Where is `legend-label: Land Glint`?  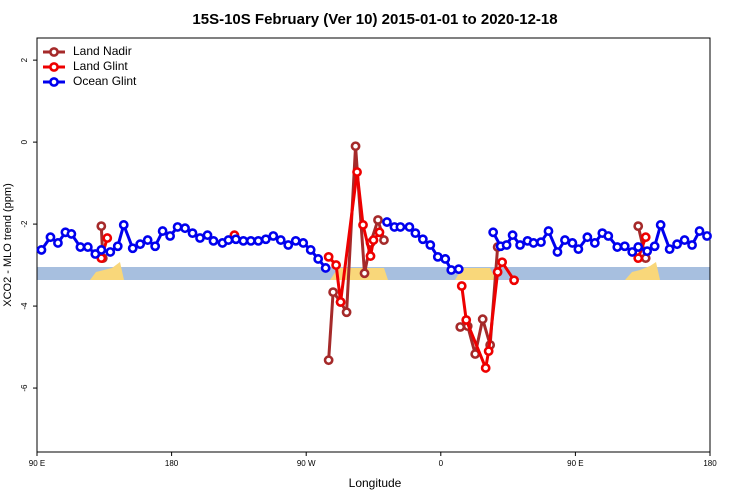
legend-label: Land Glint is located at coordinates (100, 66).